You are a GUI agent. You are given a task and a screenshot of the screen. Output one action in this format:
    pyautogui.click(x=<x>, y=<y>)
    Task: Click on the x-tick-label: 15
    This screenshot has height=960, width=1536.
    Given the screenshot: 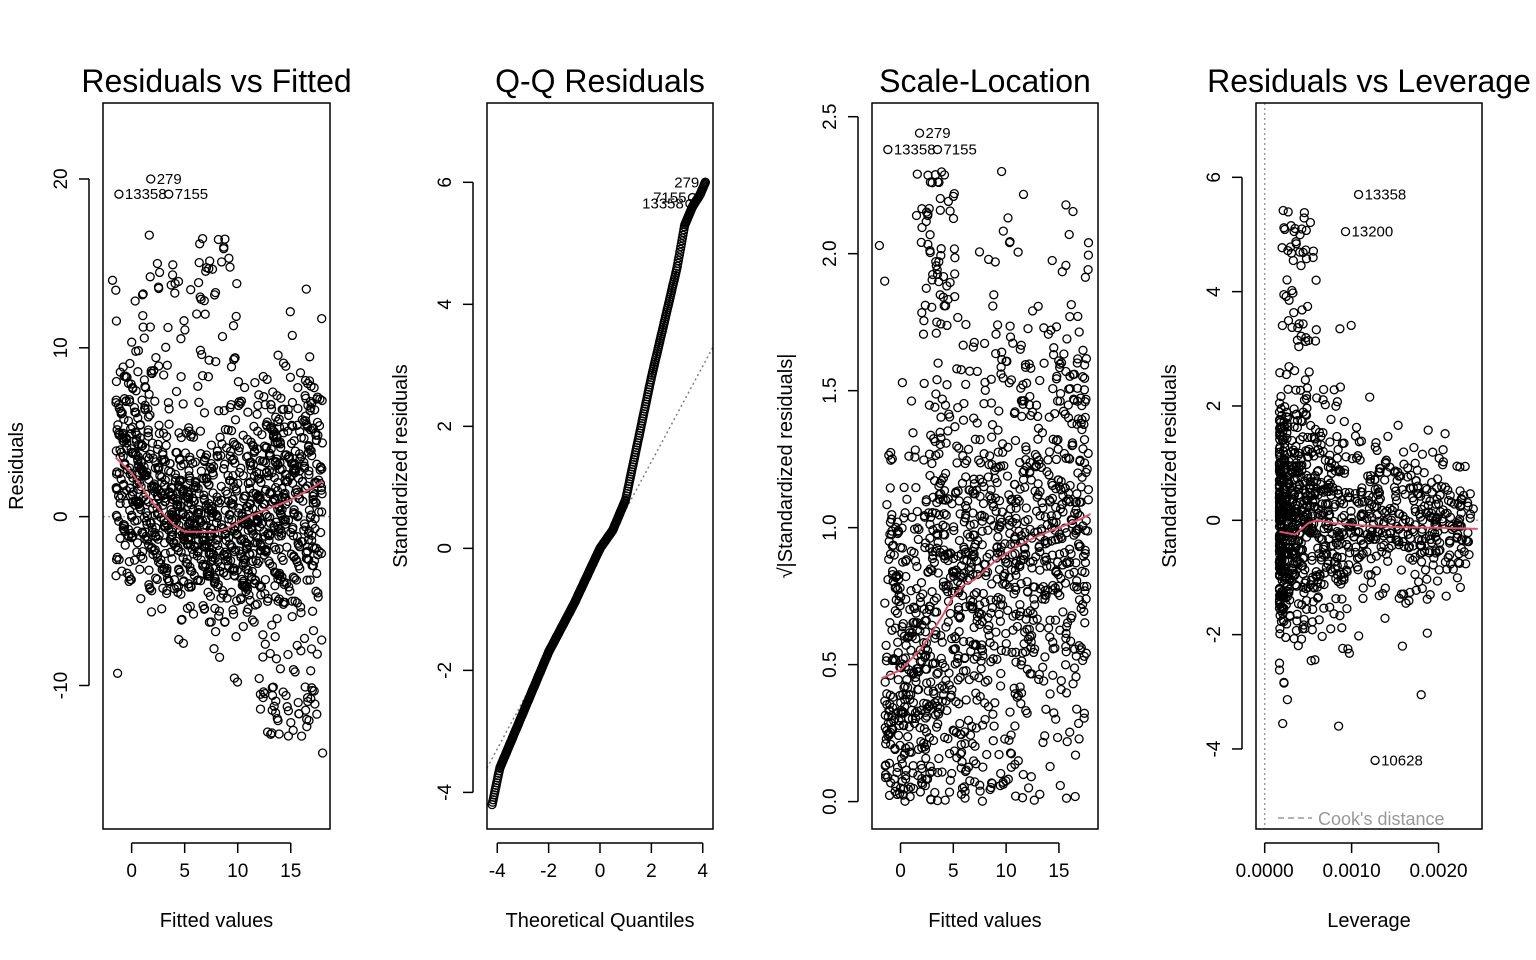 What is the action you would take?
    pyautogui.click(x=1058, y=871)
    